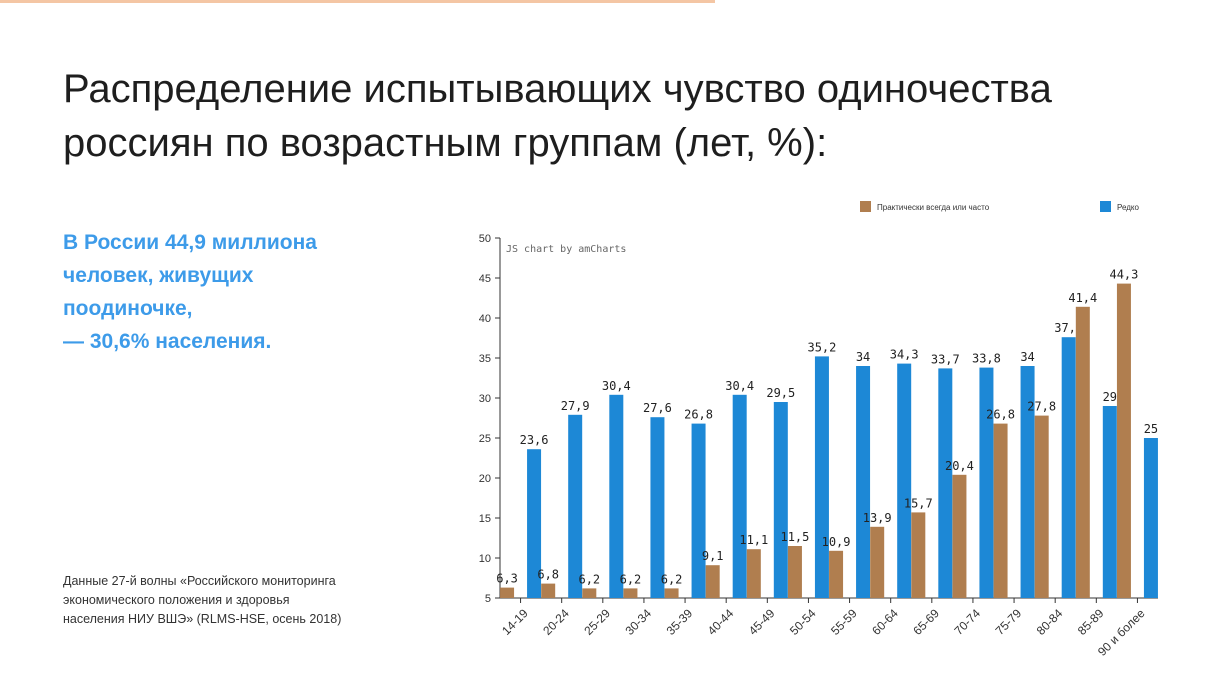 This screenshot has width=1231, height=700. I want to click on data-label-often-35-39: 6,2, so click(672, 579).